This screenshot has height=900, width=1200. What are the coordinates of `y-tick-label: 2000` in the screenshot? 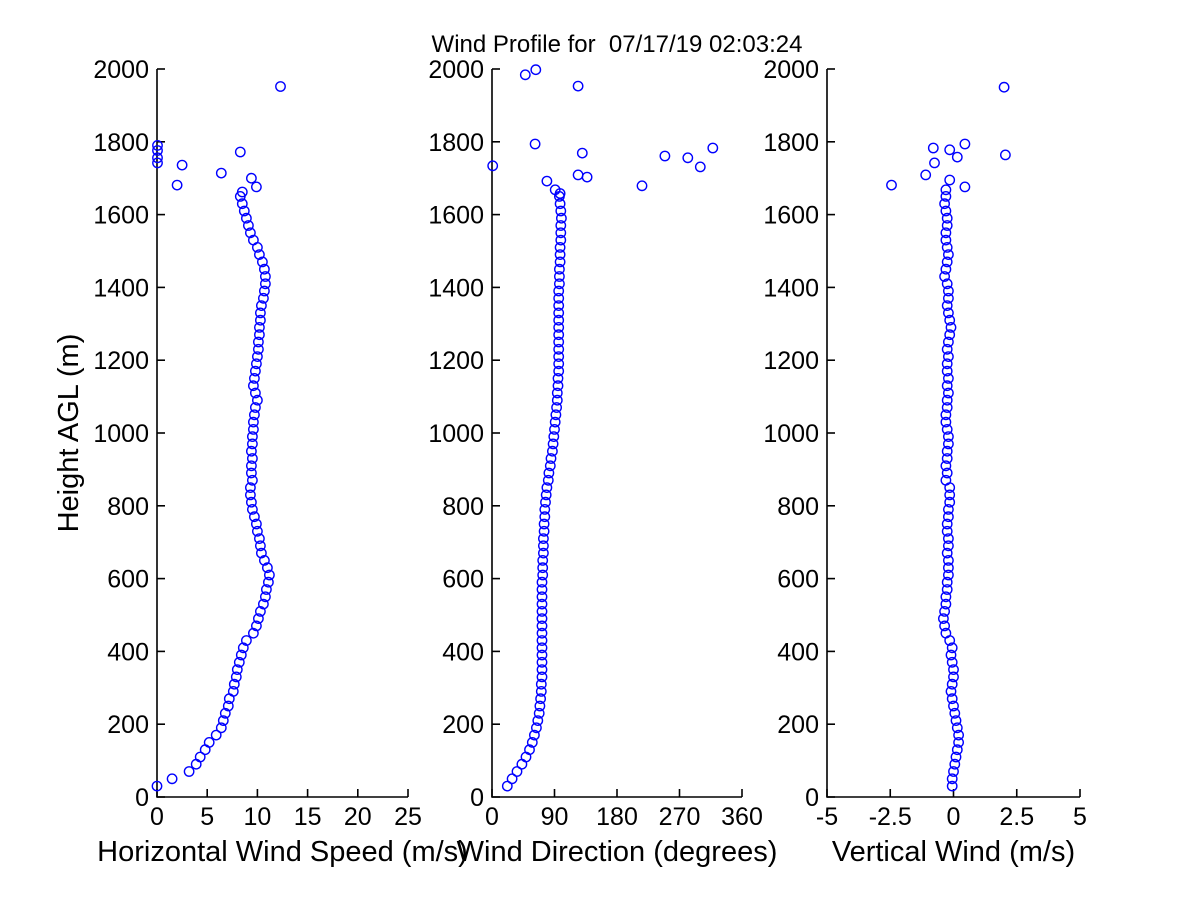 It's located at (791, 70).